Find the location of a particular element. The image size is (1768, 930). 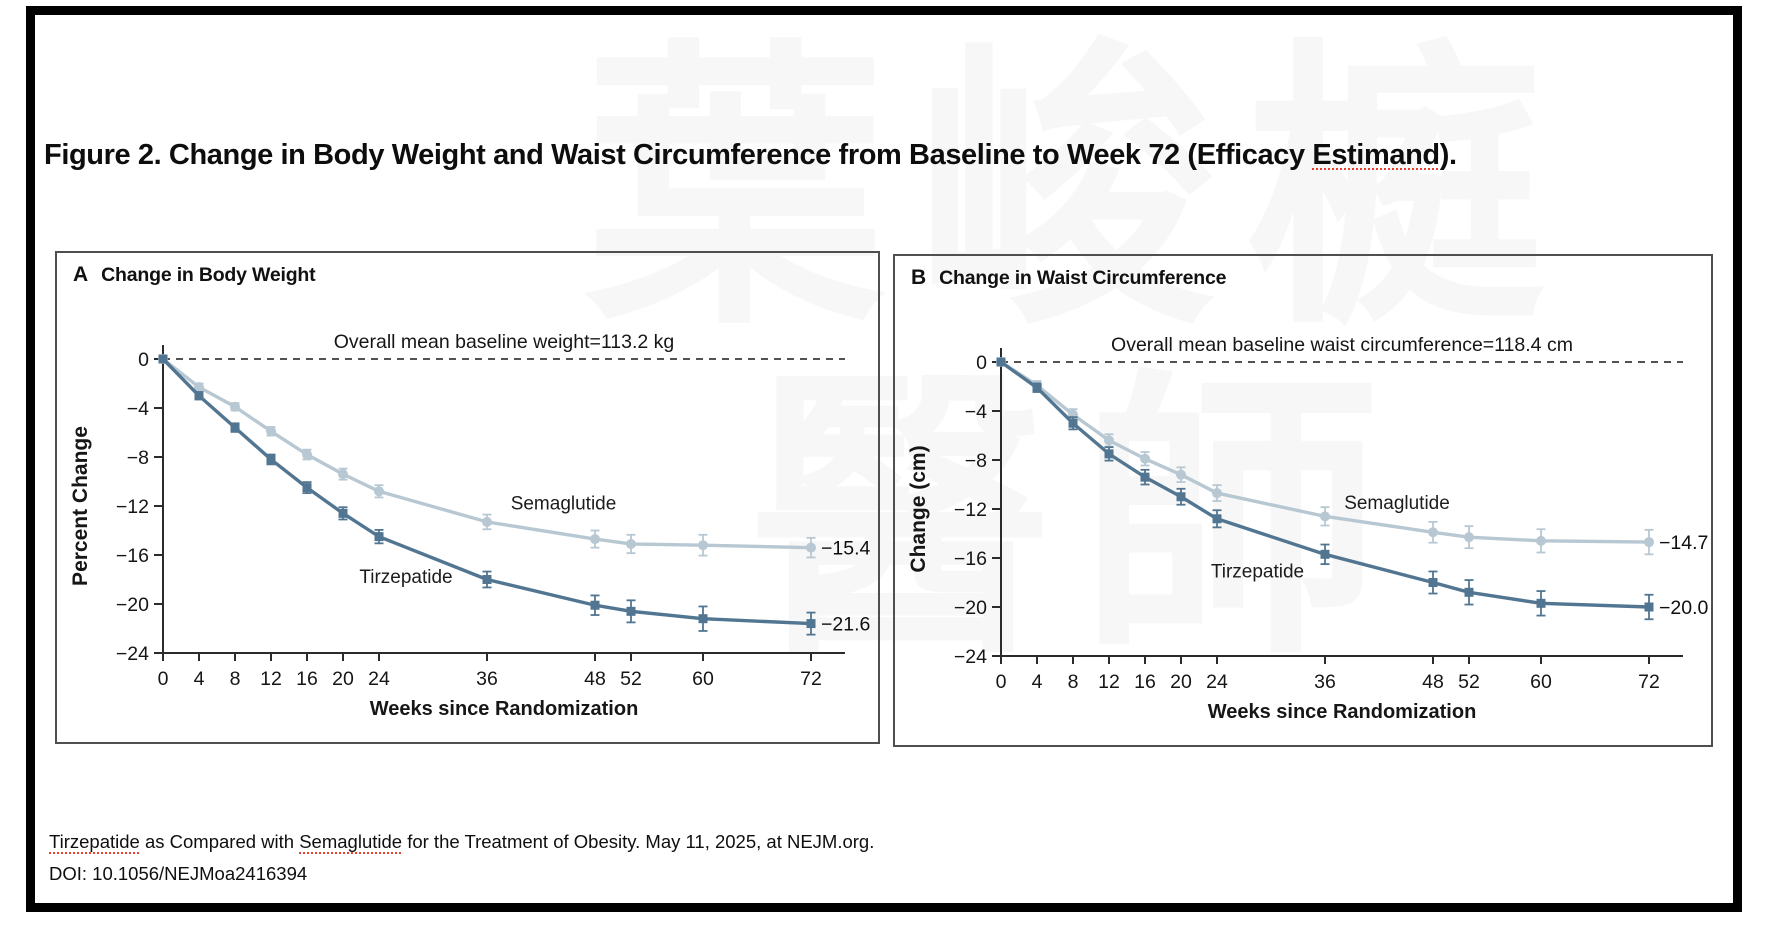

series-tirzepatide: Tirzepatide −20.0 is located at coordinates (1352, 489).